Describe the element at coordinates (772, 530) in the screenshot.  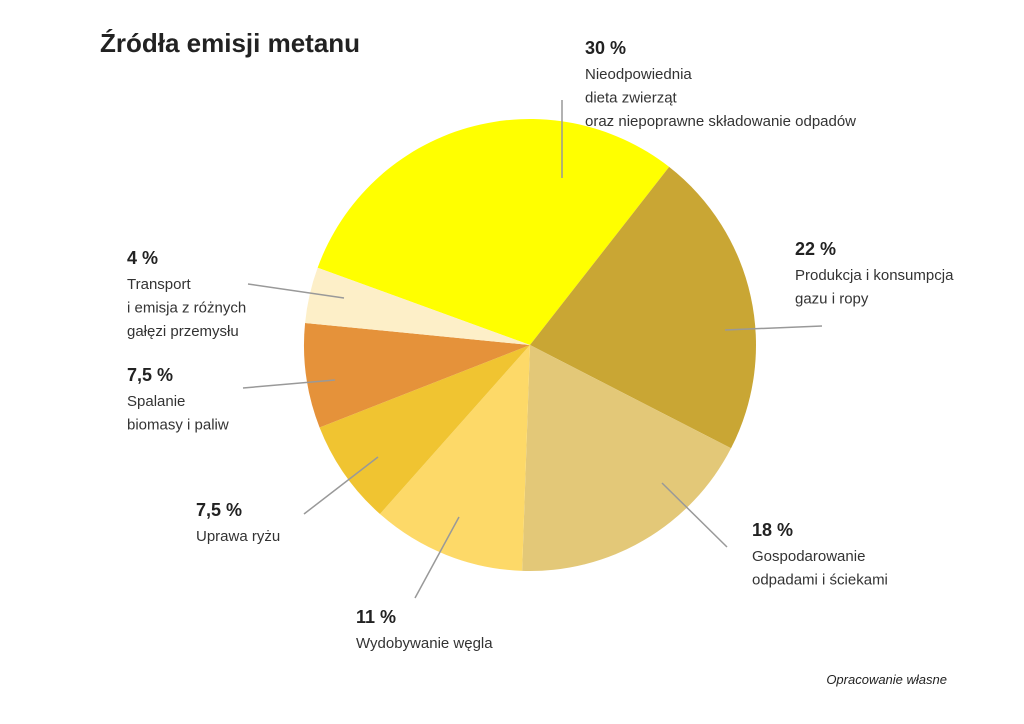
I see `value-label: 18 %` at that location.